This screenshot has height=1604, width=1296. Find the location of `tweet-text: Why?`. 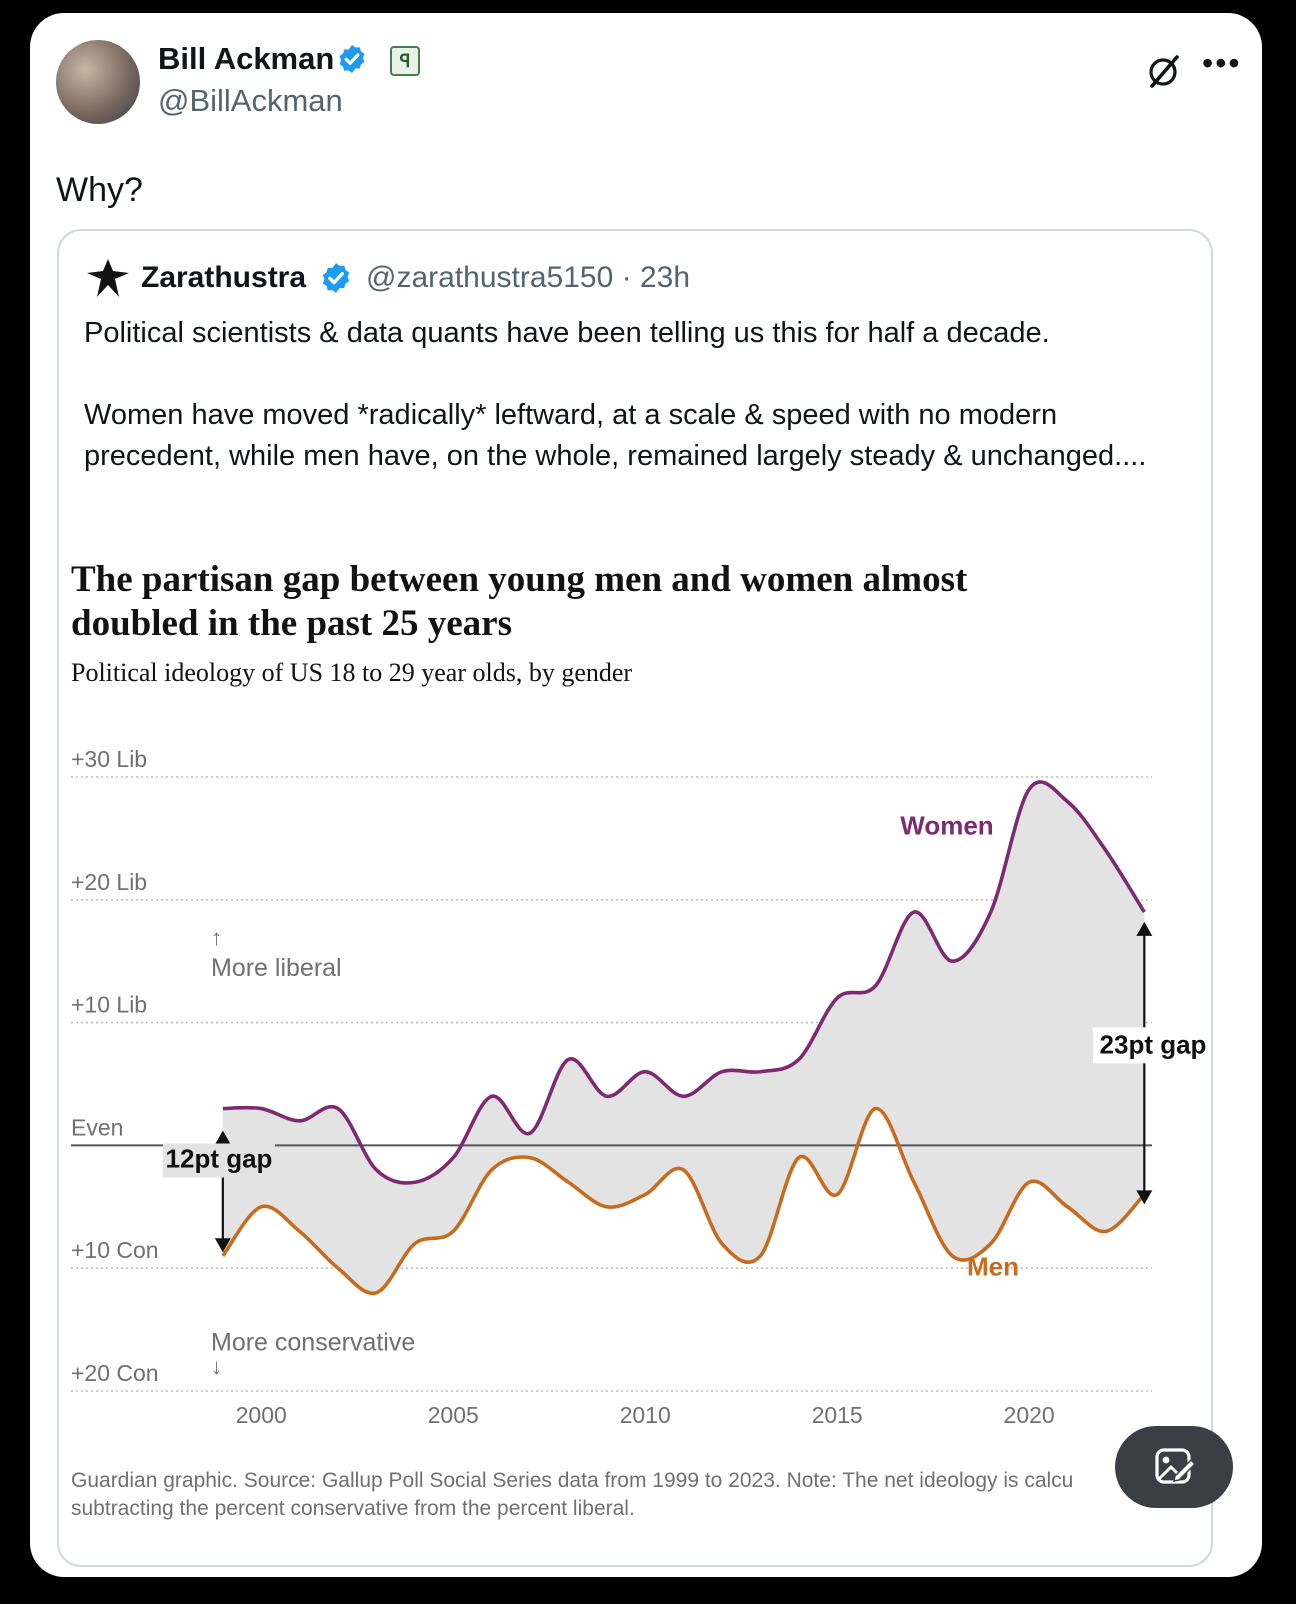

tweet-text: Why? is located at coordinates (99, 190).